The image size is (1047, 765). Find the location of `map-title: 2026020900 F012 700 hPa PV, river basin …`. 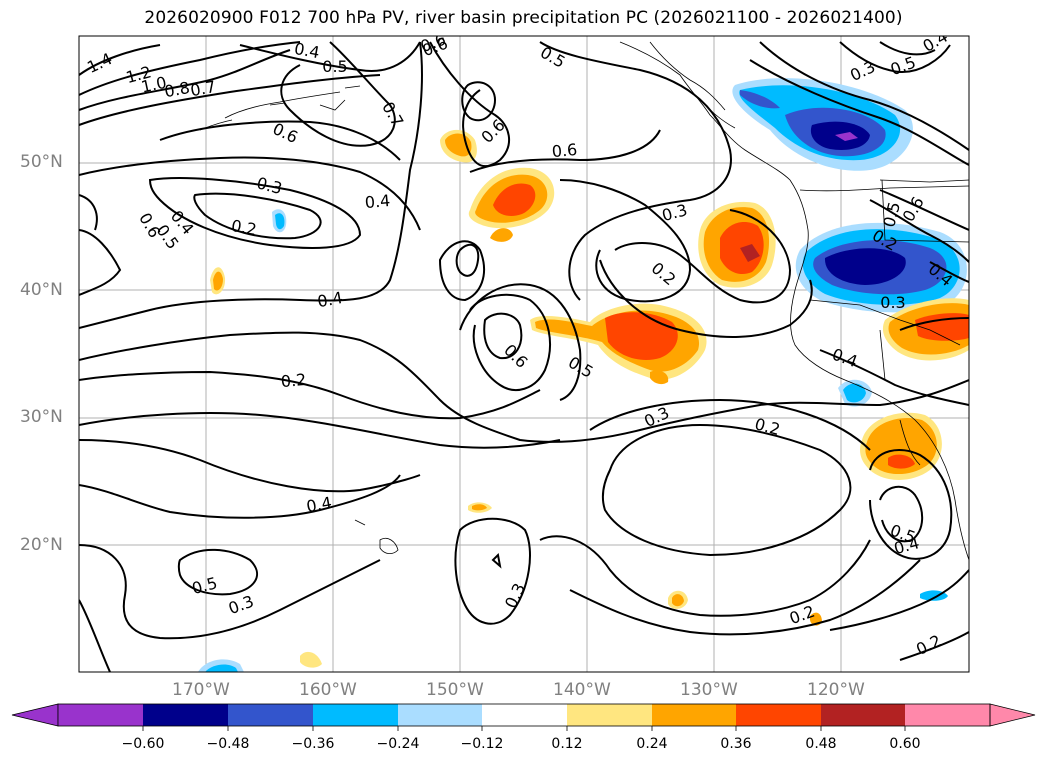

map-title: 2026020900 F012 700 hPa PV, river basin … is located at coordinates (523, 18).